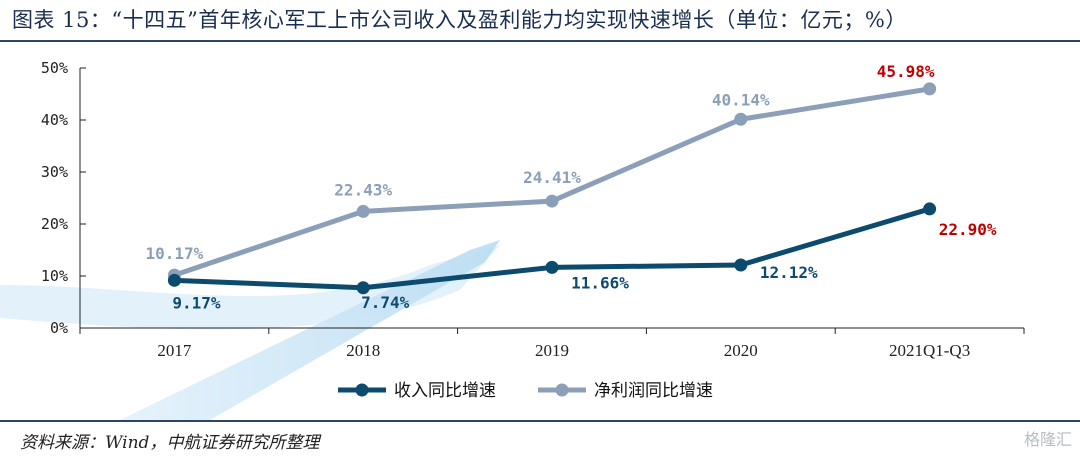  I want to click on x-tick-label: 2017, so click(174, 350).